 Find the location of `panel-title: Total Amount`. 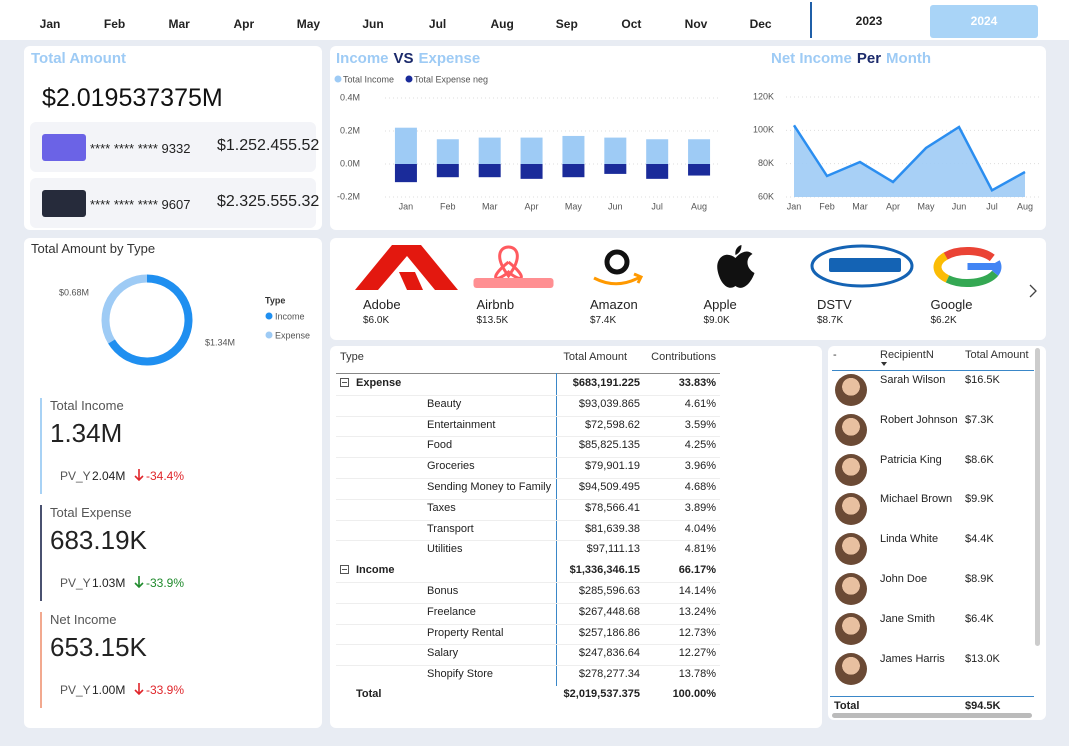

panel-title: Total Amount is located at coordinates (78, 58).